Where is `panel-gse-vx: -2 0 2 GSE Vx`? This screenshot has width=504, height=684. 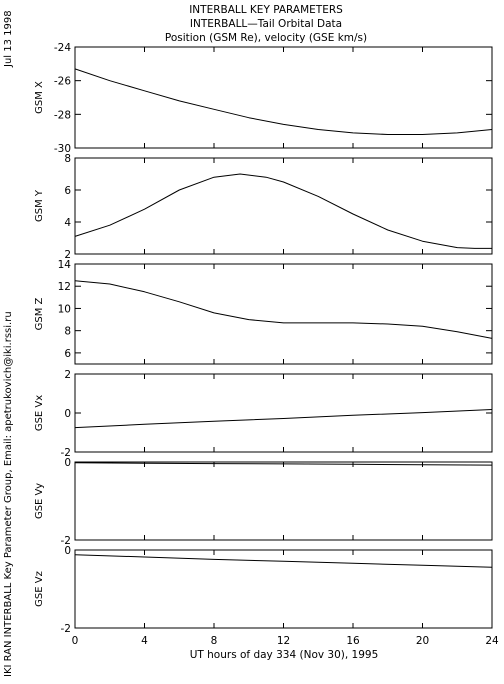 panel-gse-vx: -2 0 2 GSE Vx is located at coordinates (263, 414).